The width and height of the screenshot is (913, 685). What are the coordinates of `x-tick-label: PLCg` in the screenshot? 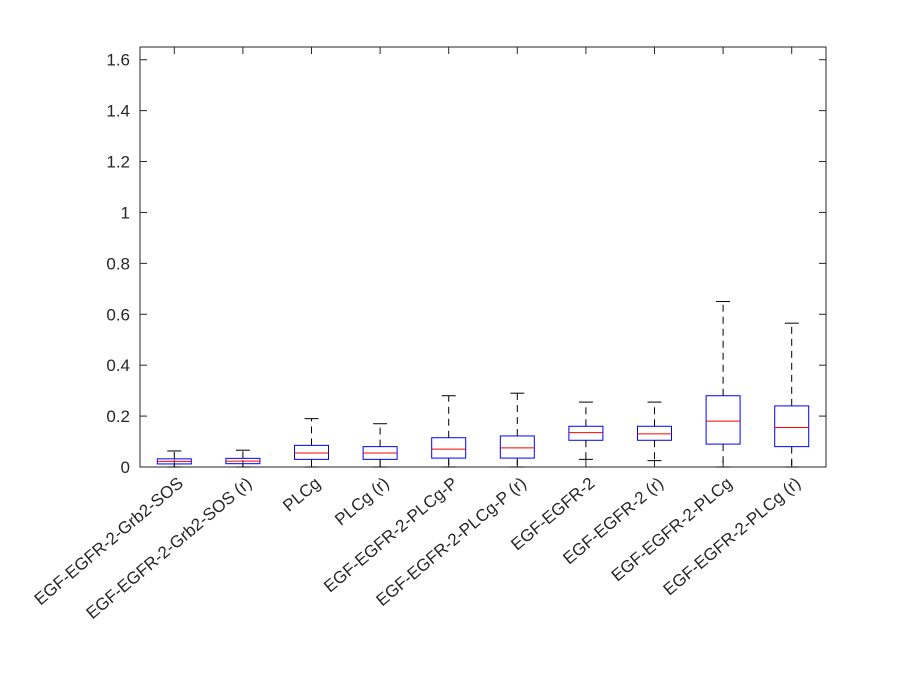 It's located at (301, 495).